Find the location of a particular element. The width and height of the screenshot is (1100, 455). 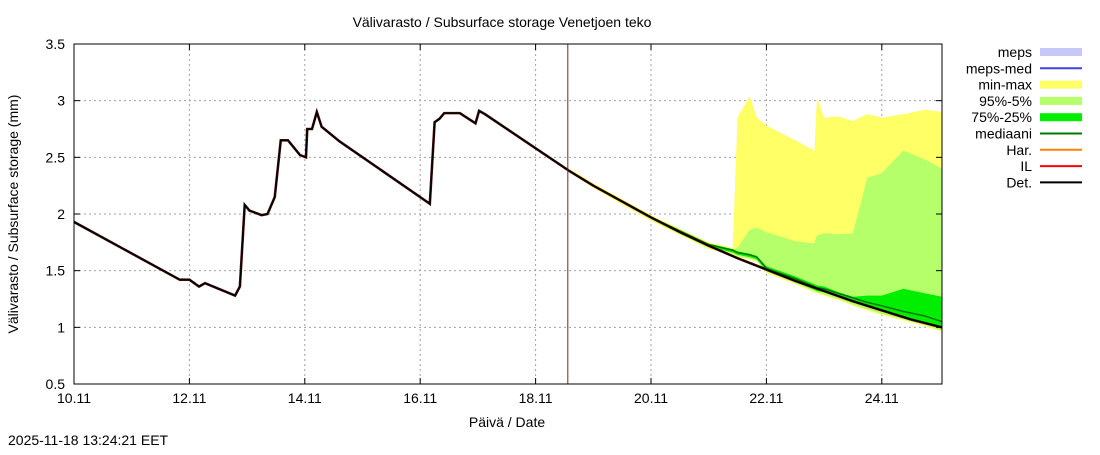

legend-label: Har. is located at coordinates (1019, 150).